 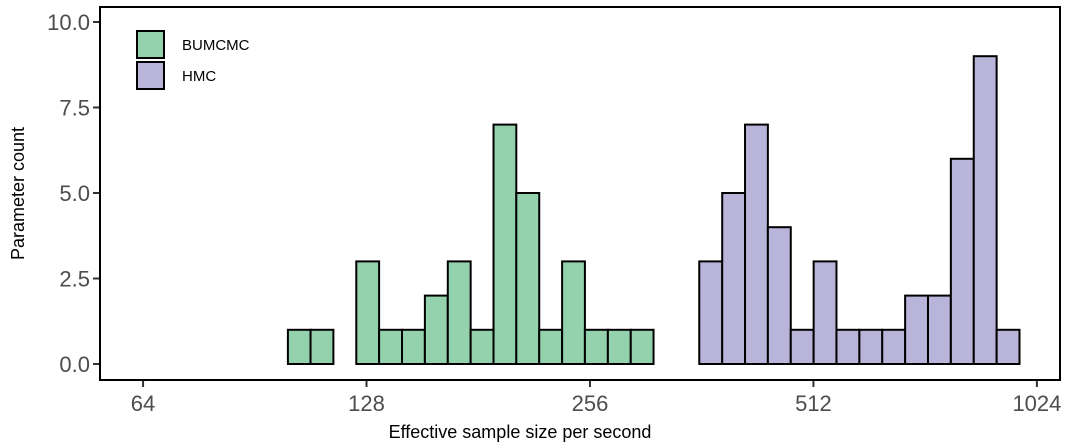 I want to click on x-axis: 64 128 256 512 1024, so click(x=596, y=398).